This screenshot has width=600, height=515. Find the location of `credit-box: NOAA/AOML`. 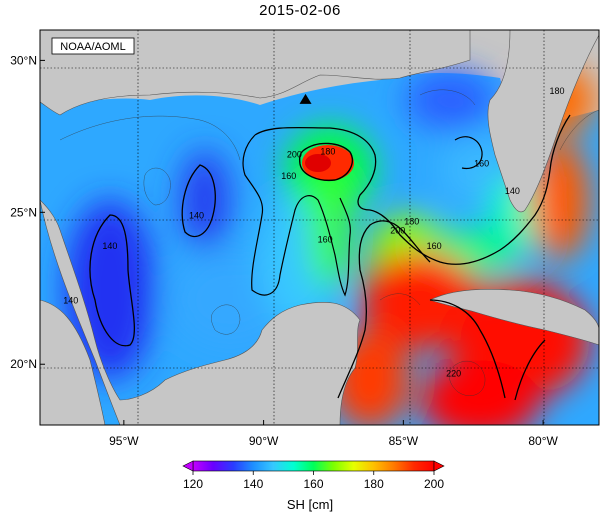

credit-box: NOAA/AOML is located at coordinates (93, 46).